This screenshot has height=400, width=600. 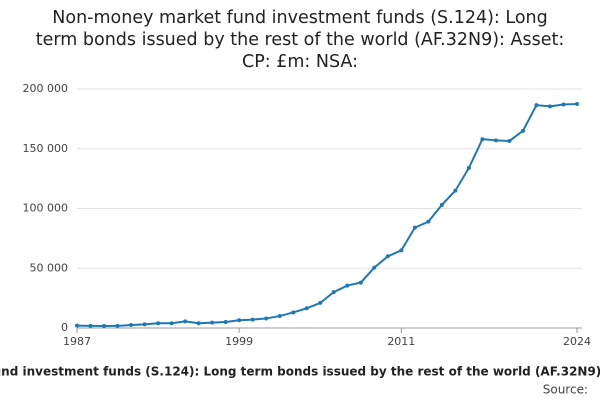 I want to click on x-tick-label: 1987, so click(x=77, y=341).